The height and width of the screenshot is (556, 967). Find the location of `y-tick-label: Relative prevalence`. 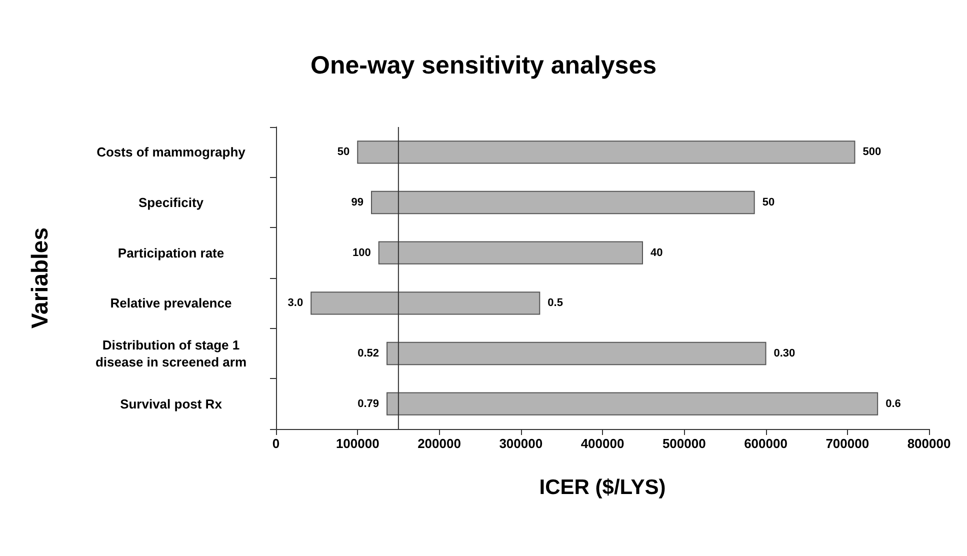

y-tick-label: Relative prevalence is located at coordinates (171, 303).